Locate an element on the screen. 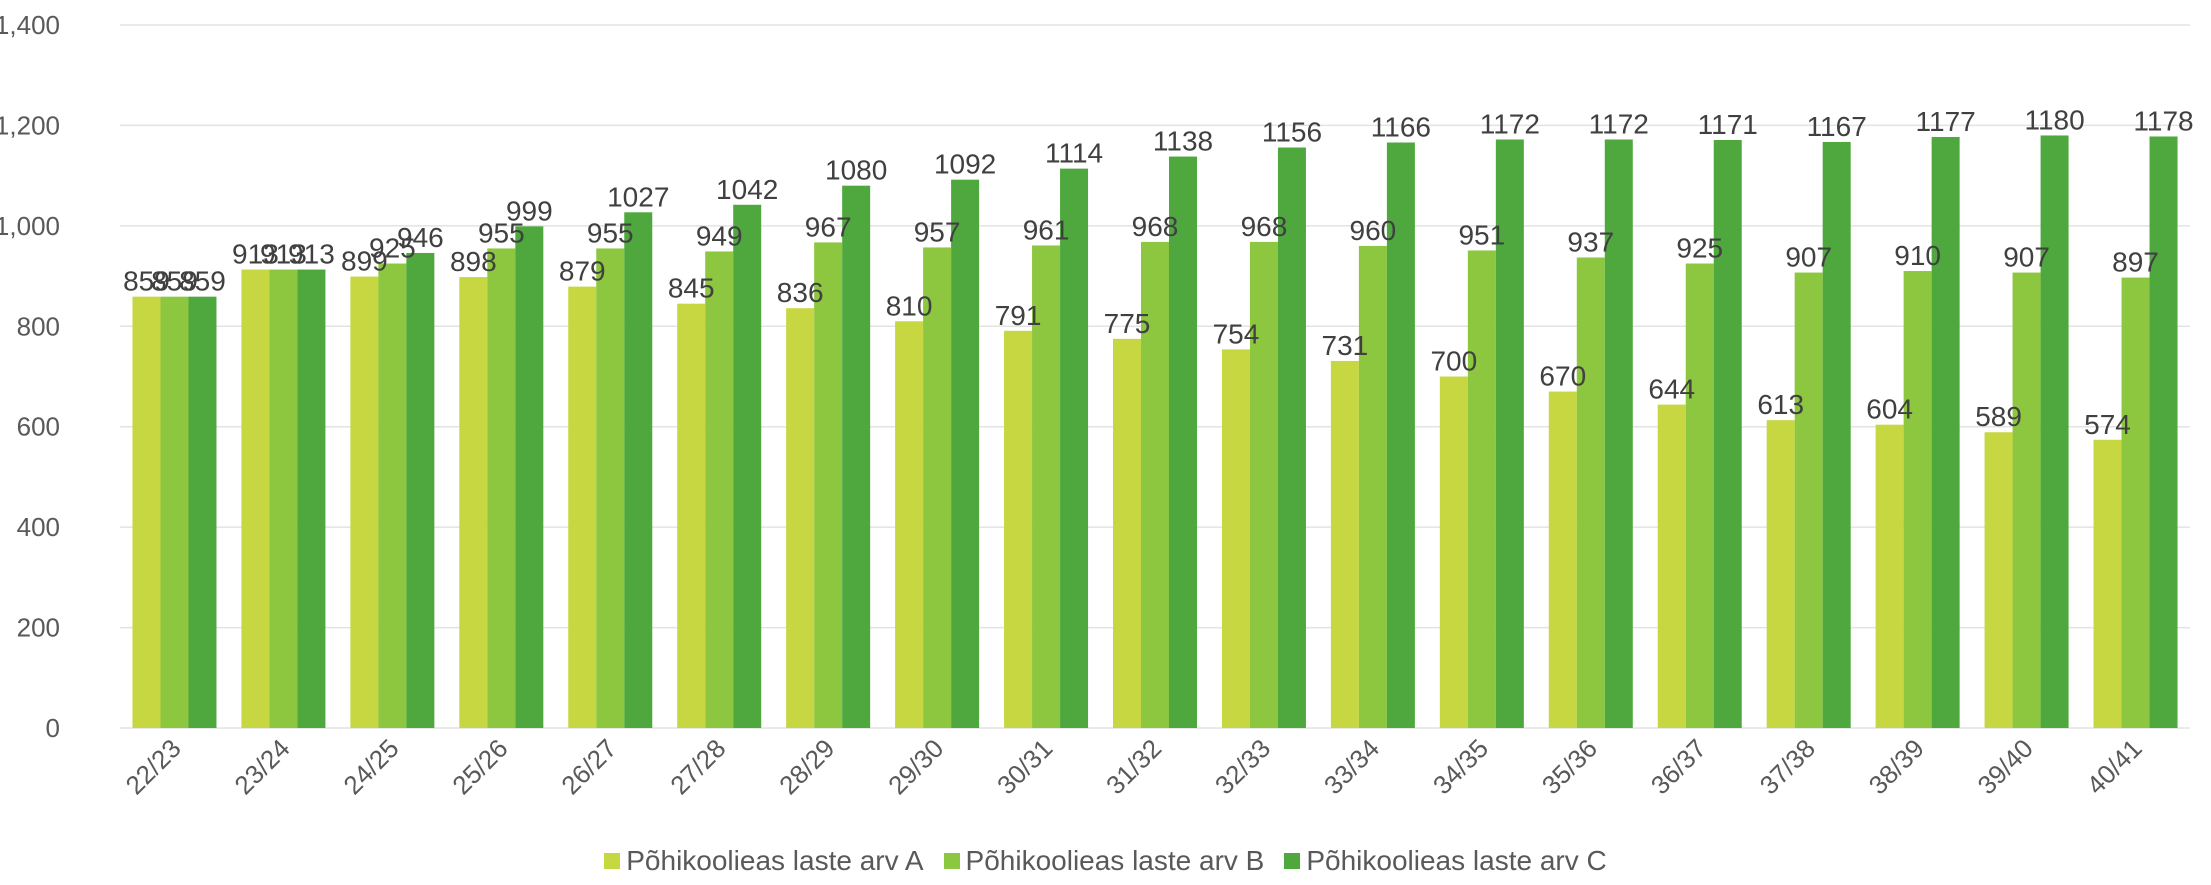 This screenshot has width=2211, height=885. x-tick-label: 31/32 is located at coordinates (1133, 766).